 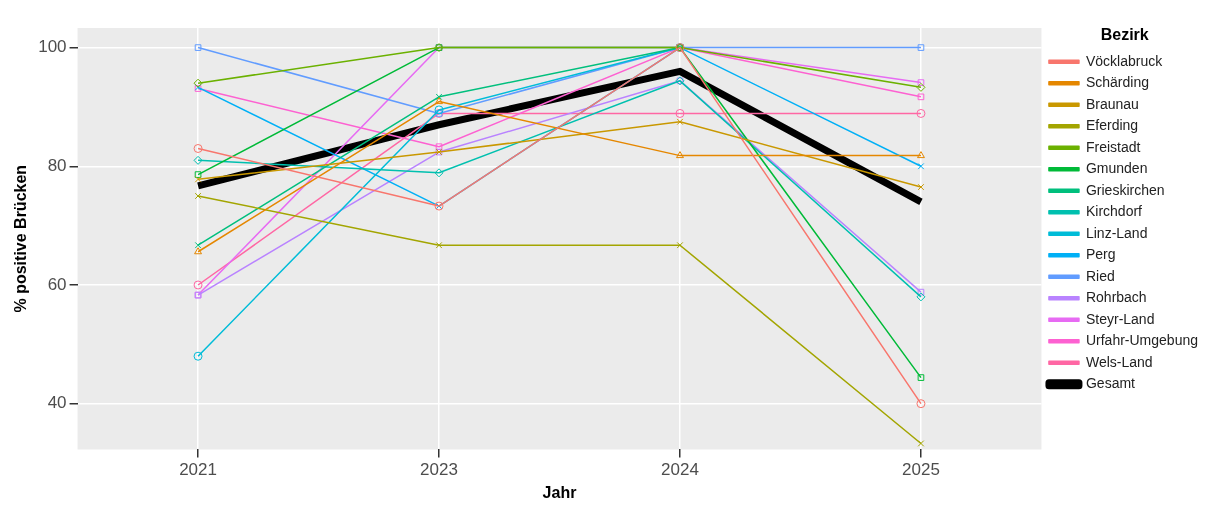 I want to click on legend-label: Eferding, so click(x=1112, y=125).